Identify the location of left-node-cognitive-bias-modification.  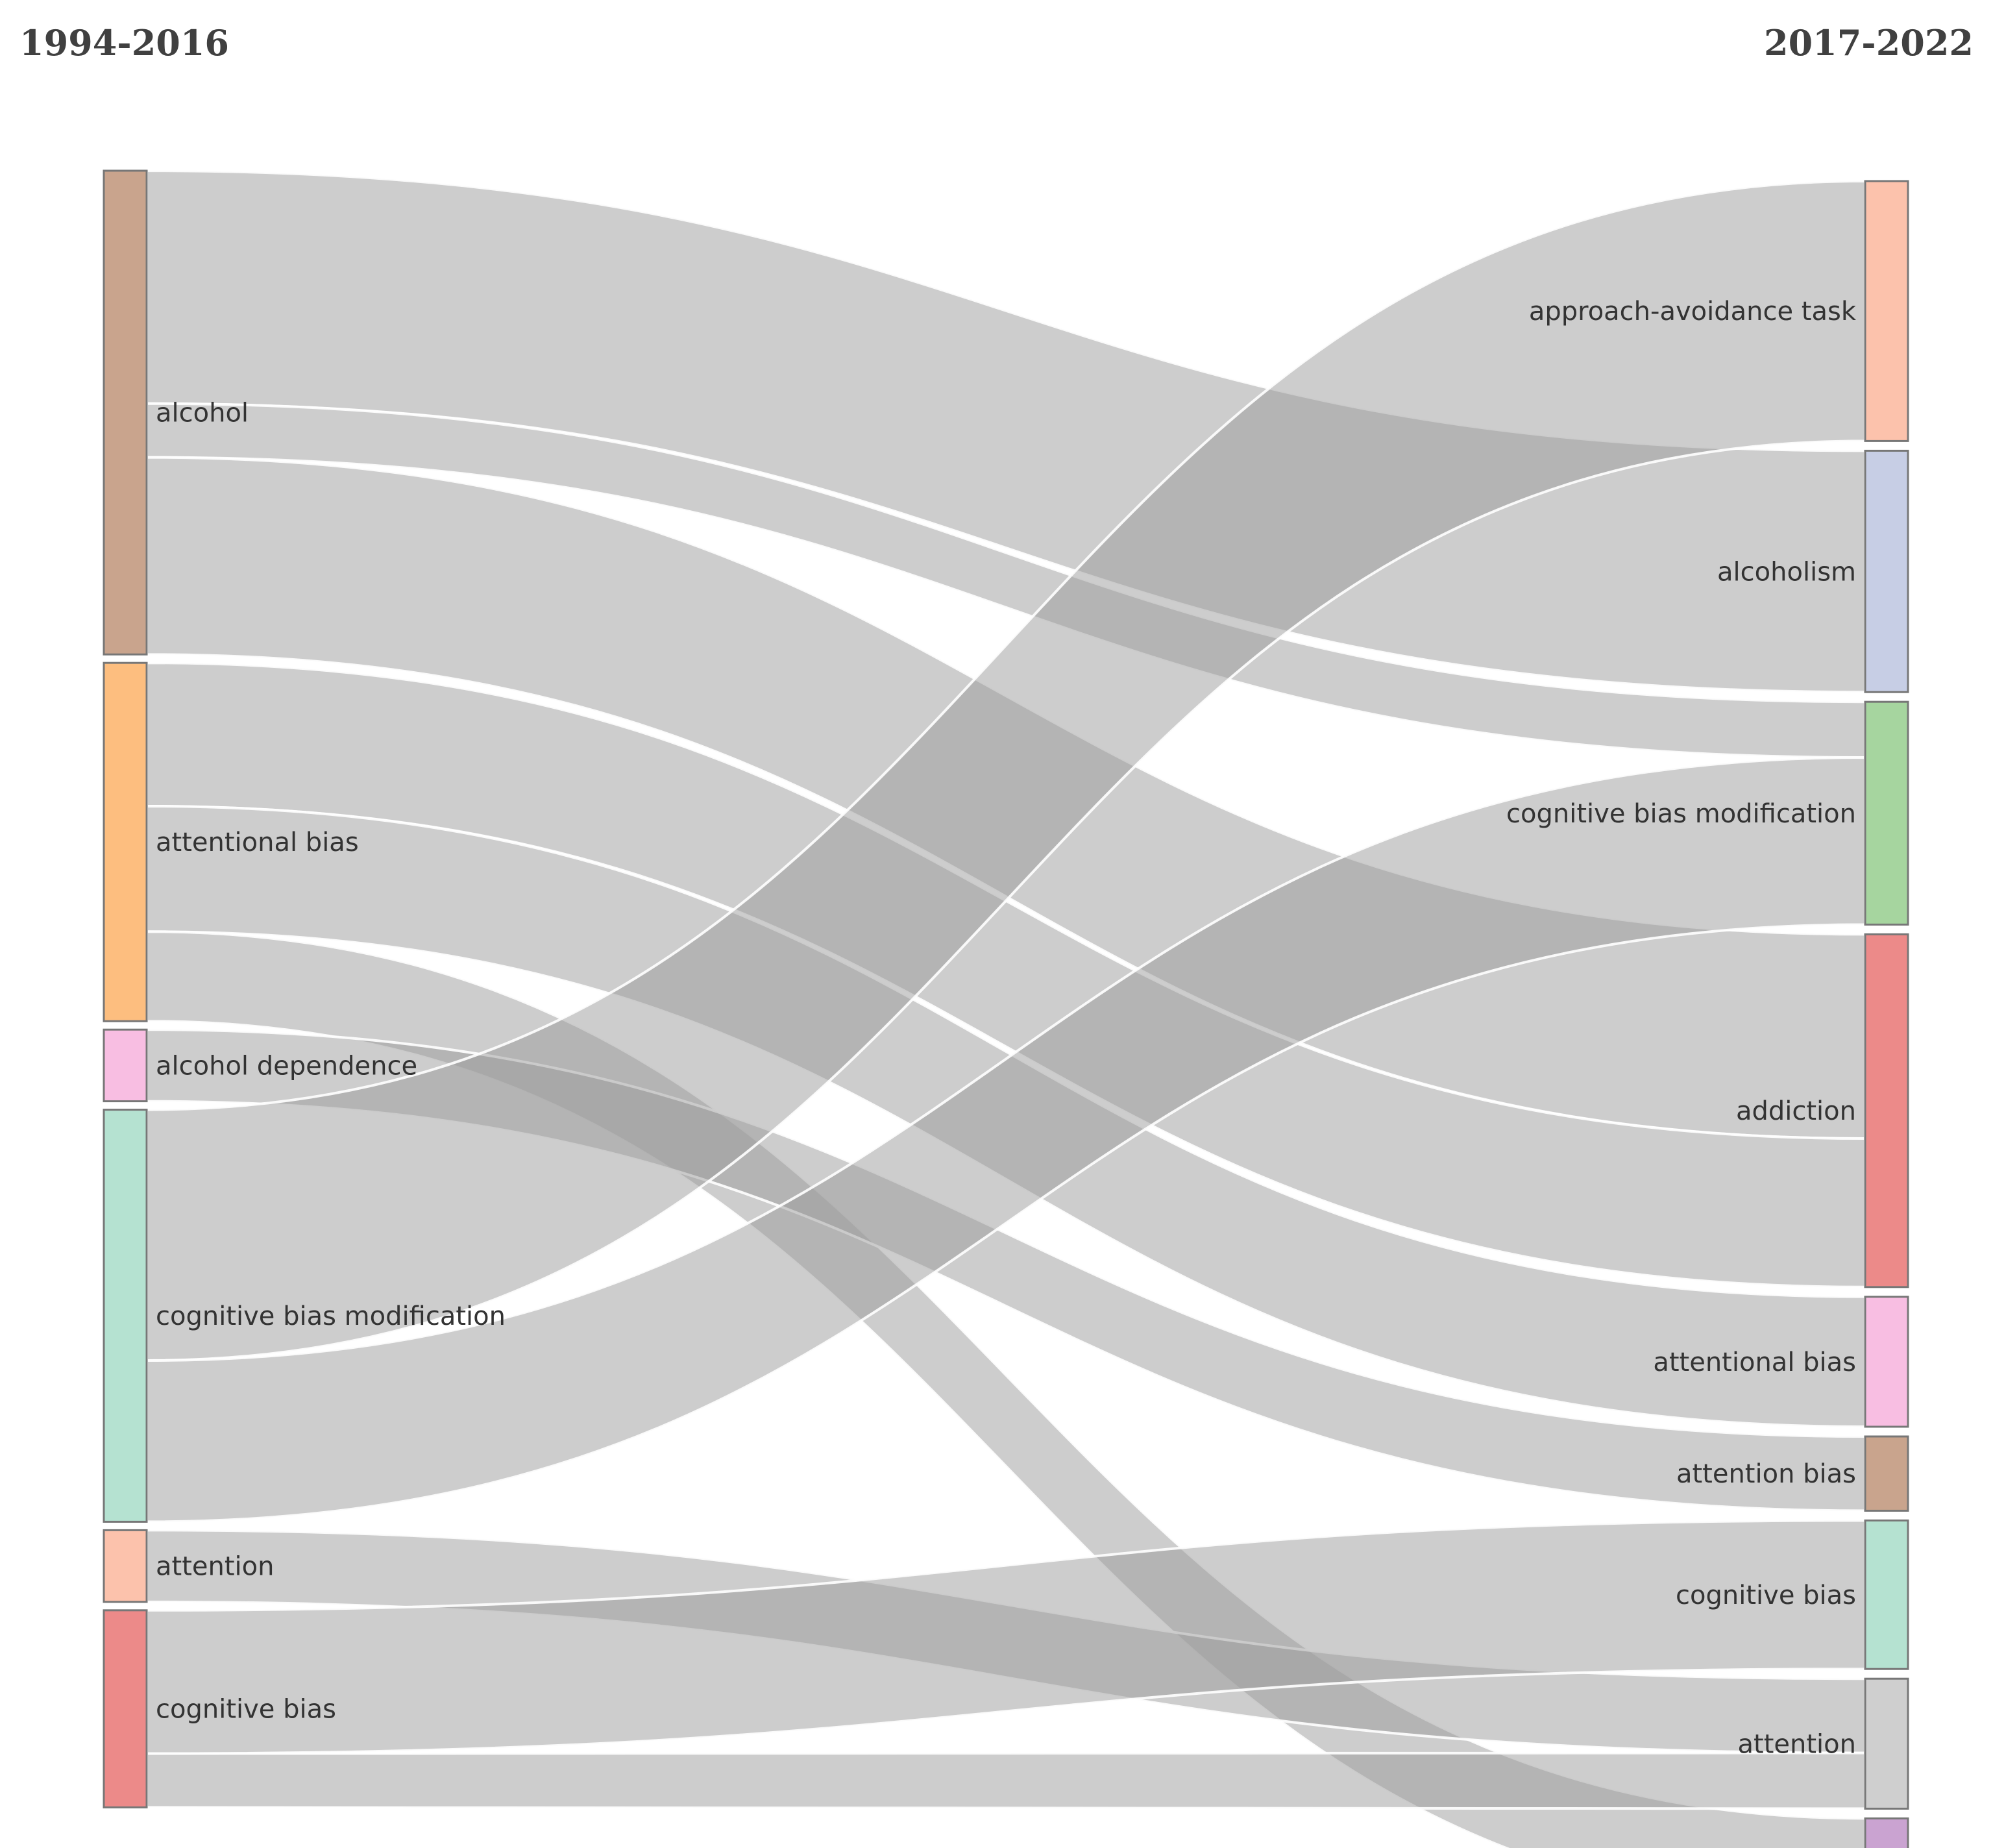
(125, 1316).